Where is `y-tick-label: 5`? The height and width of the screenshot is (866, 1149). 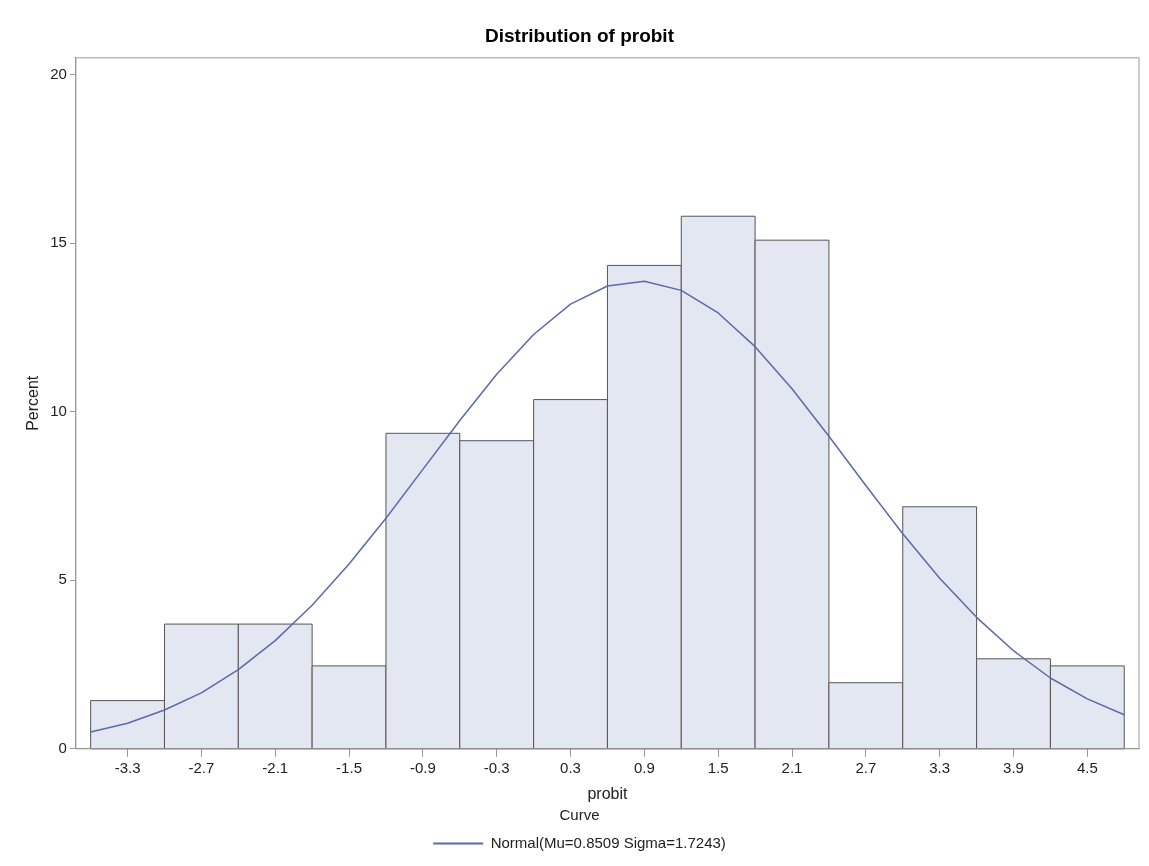 y-tick-label: 5 is located at coordinates (62, 579).